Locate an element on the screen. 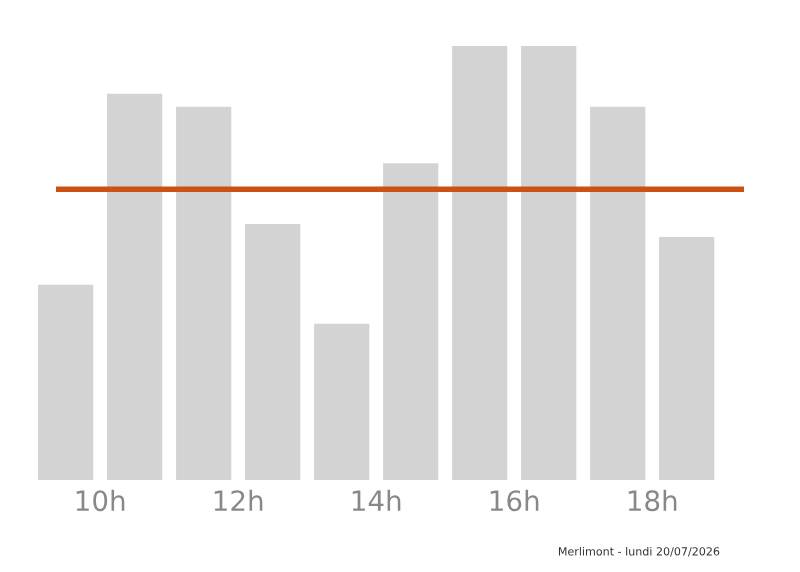 Image resolution: width=800 pixels, height=572 pixels. x-tick-label: 18h is located at coordinates (652, 500).